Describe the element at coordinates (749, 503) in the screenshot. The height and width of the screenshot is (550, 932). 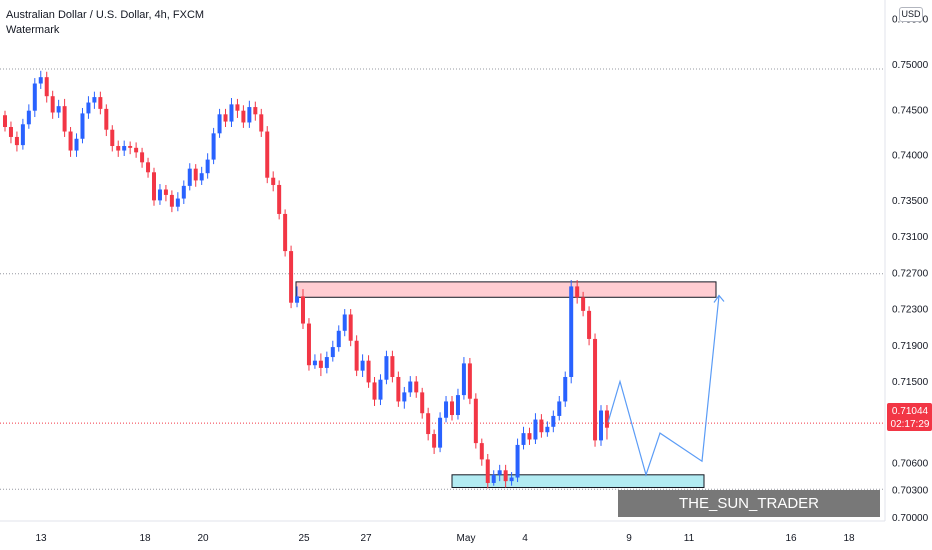
I see `watermark-text: THE_SUN_TRADER` at that location.